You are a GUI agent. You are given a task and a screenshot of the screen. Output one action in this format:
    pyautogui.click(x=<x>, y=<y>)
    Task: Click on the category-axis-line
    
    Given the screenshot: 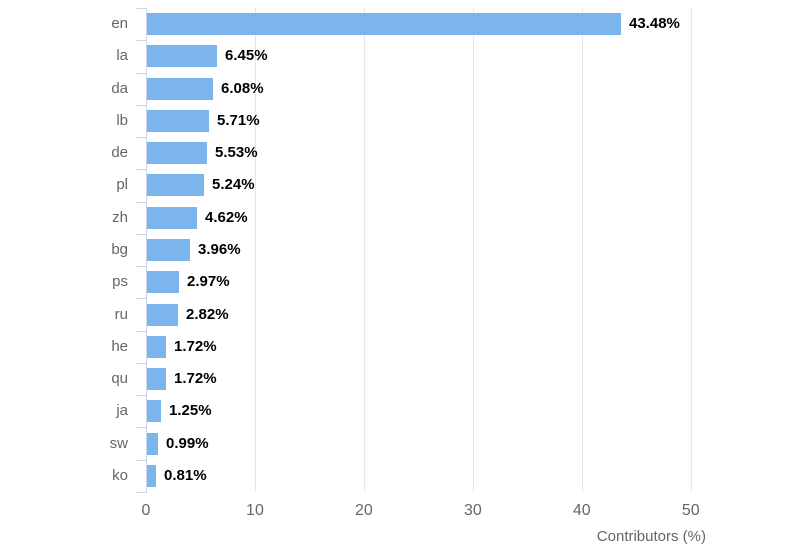 What is the action you would take?
    pyautogui.click(x=146, y=250)
    